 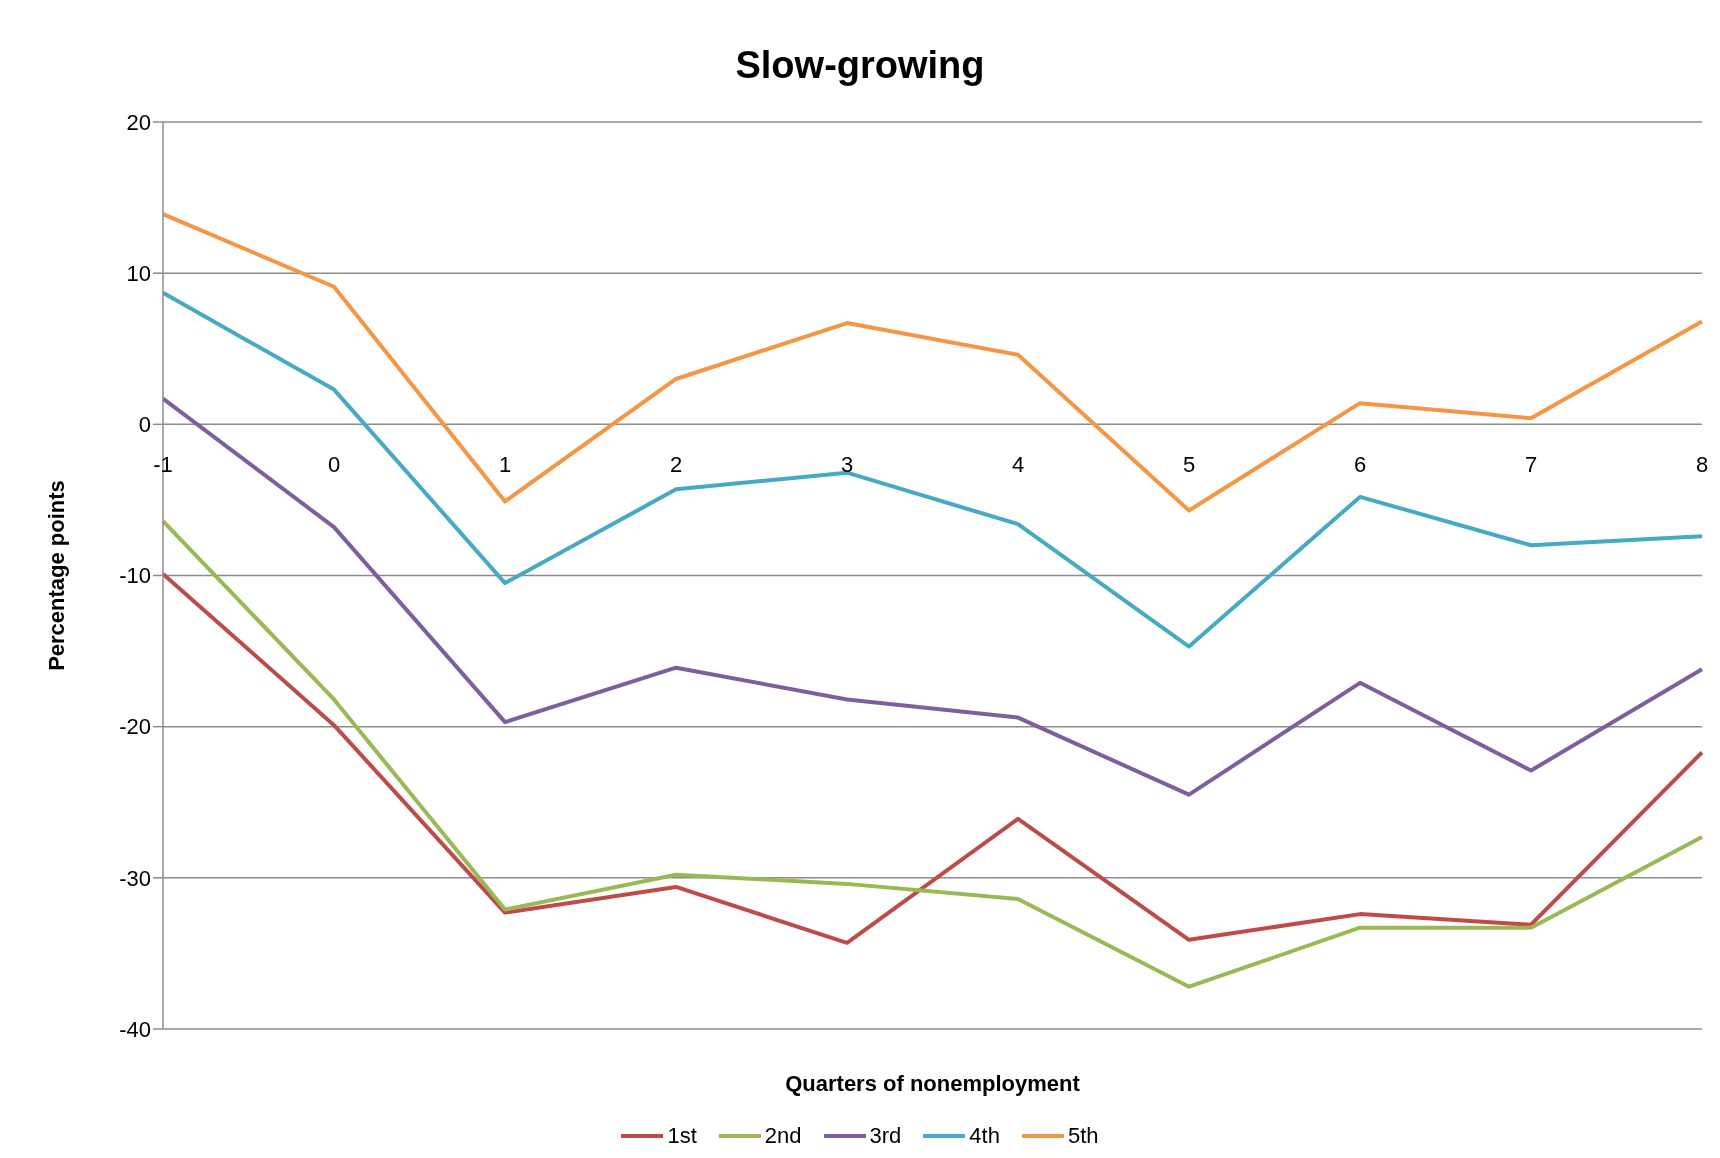 I want to click on x-axis-title: Quarters of nonemployment, so click(x=933, y=1083).